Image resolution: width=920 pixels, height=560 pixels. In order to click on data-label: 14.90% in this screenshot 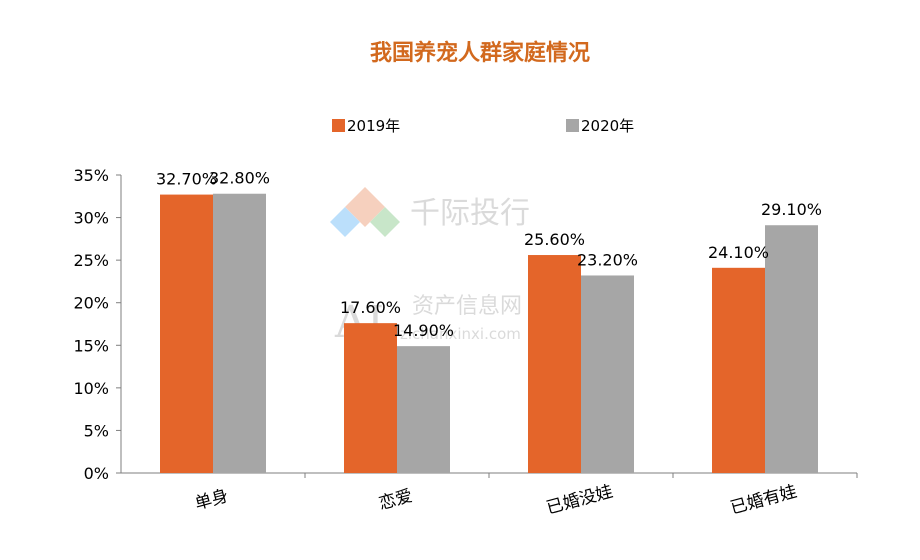, I will do `click(423, 330)`.